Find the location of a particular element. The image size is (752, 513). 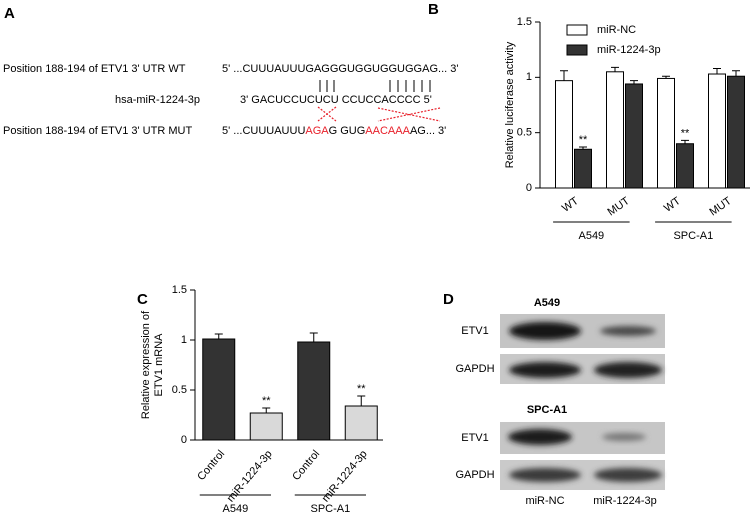

blot-images is located at coordinates (582, 402).